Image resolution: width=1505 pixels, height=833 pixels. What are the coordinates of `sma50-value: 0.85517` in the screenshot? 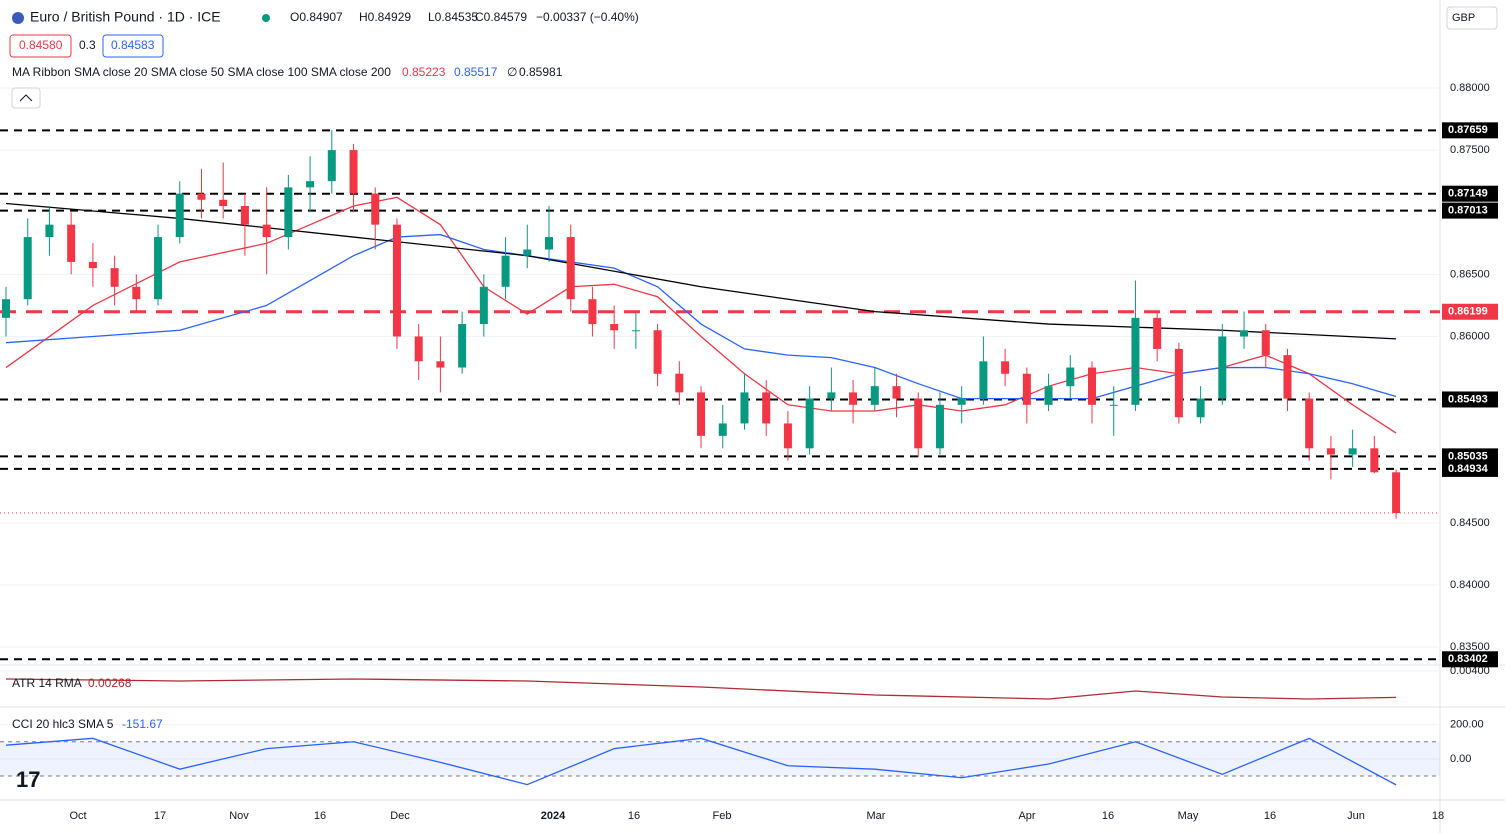 It's located at (476, 72).